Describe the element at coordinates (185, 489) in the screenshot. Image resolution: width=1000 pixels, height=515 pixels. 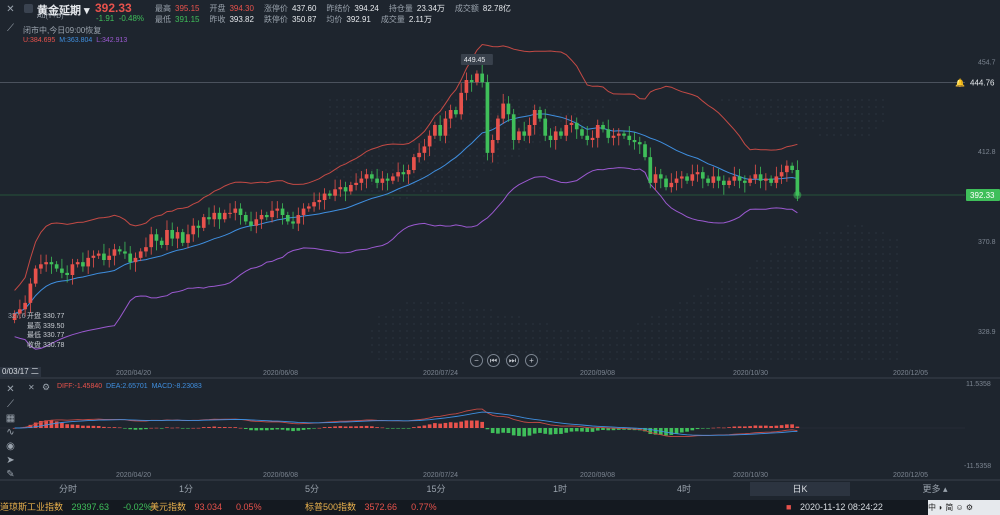
I see `tab-period: 1分` at that location.